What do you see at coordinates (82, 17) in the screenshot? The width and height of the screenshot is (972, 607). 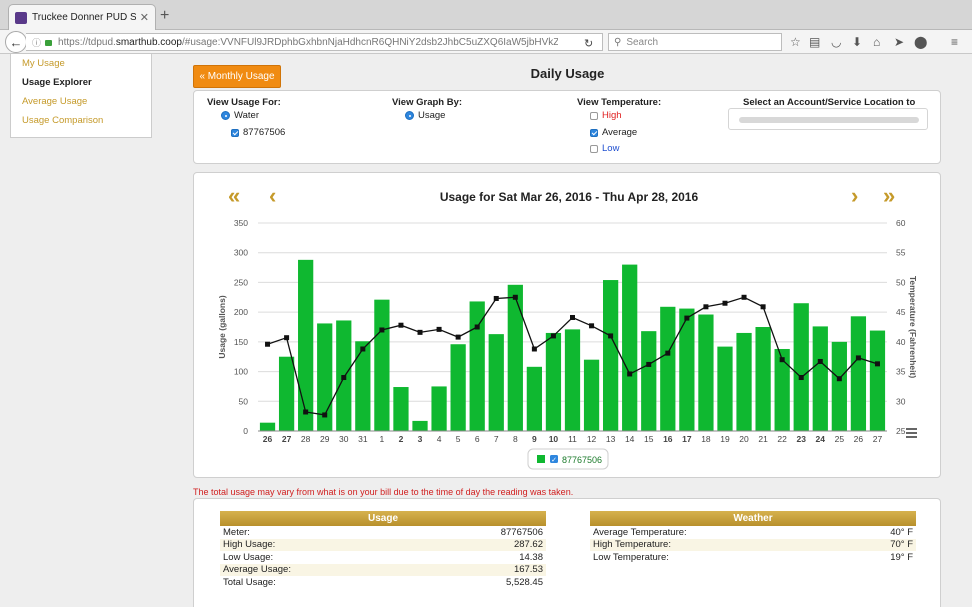 I see `browser-tab: Truckee Donner PUD SmartH ✕` at bounding box center [82, 17].